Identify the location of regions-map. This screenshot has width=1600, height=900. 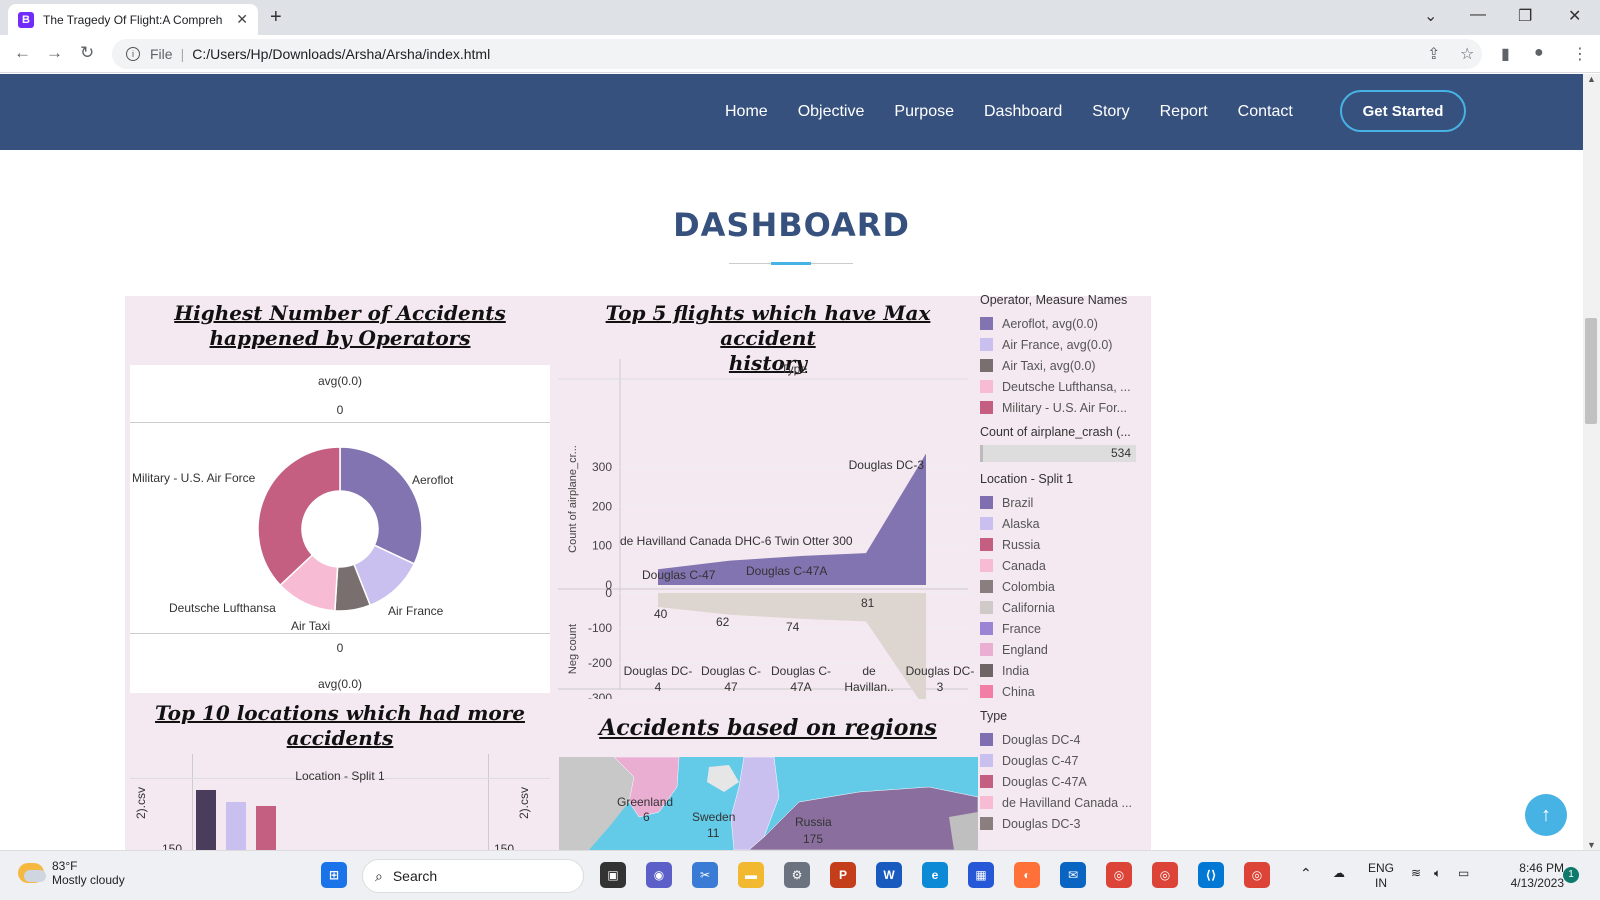
(768, 803).